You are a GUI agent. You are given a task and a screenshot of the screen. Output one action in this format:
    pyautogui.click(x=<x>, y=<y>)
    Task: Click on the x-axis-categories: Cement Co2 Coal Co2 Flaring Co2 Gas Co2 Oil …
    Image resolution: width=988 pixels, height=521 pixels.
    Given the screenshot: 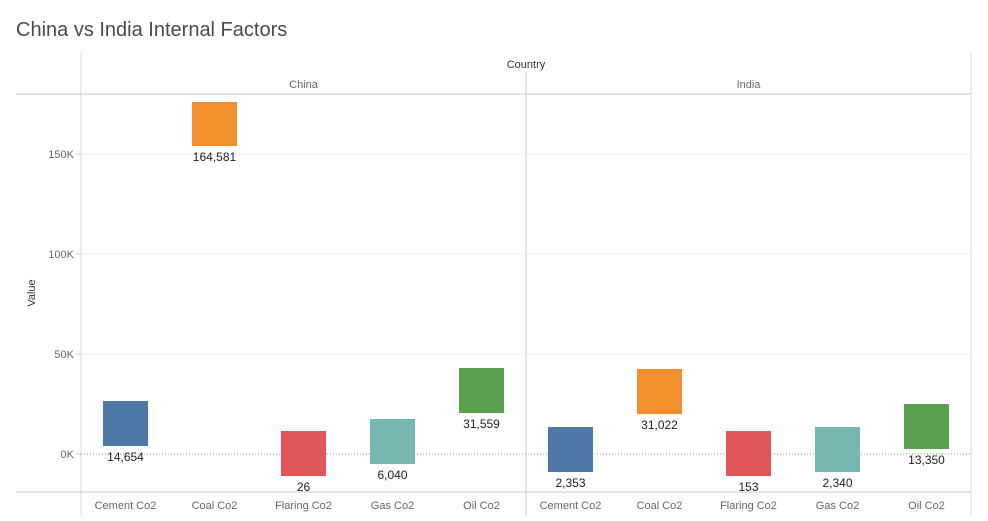 What is the action you would take?
    pyautogui.click(x=520, y=506)
    